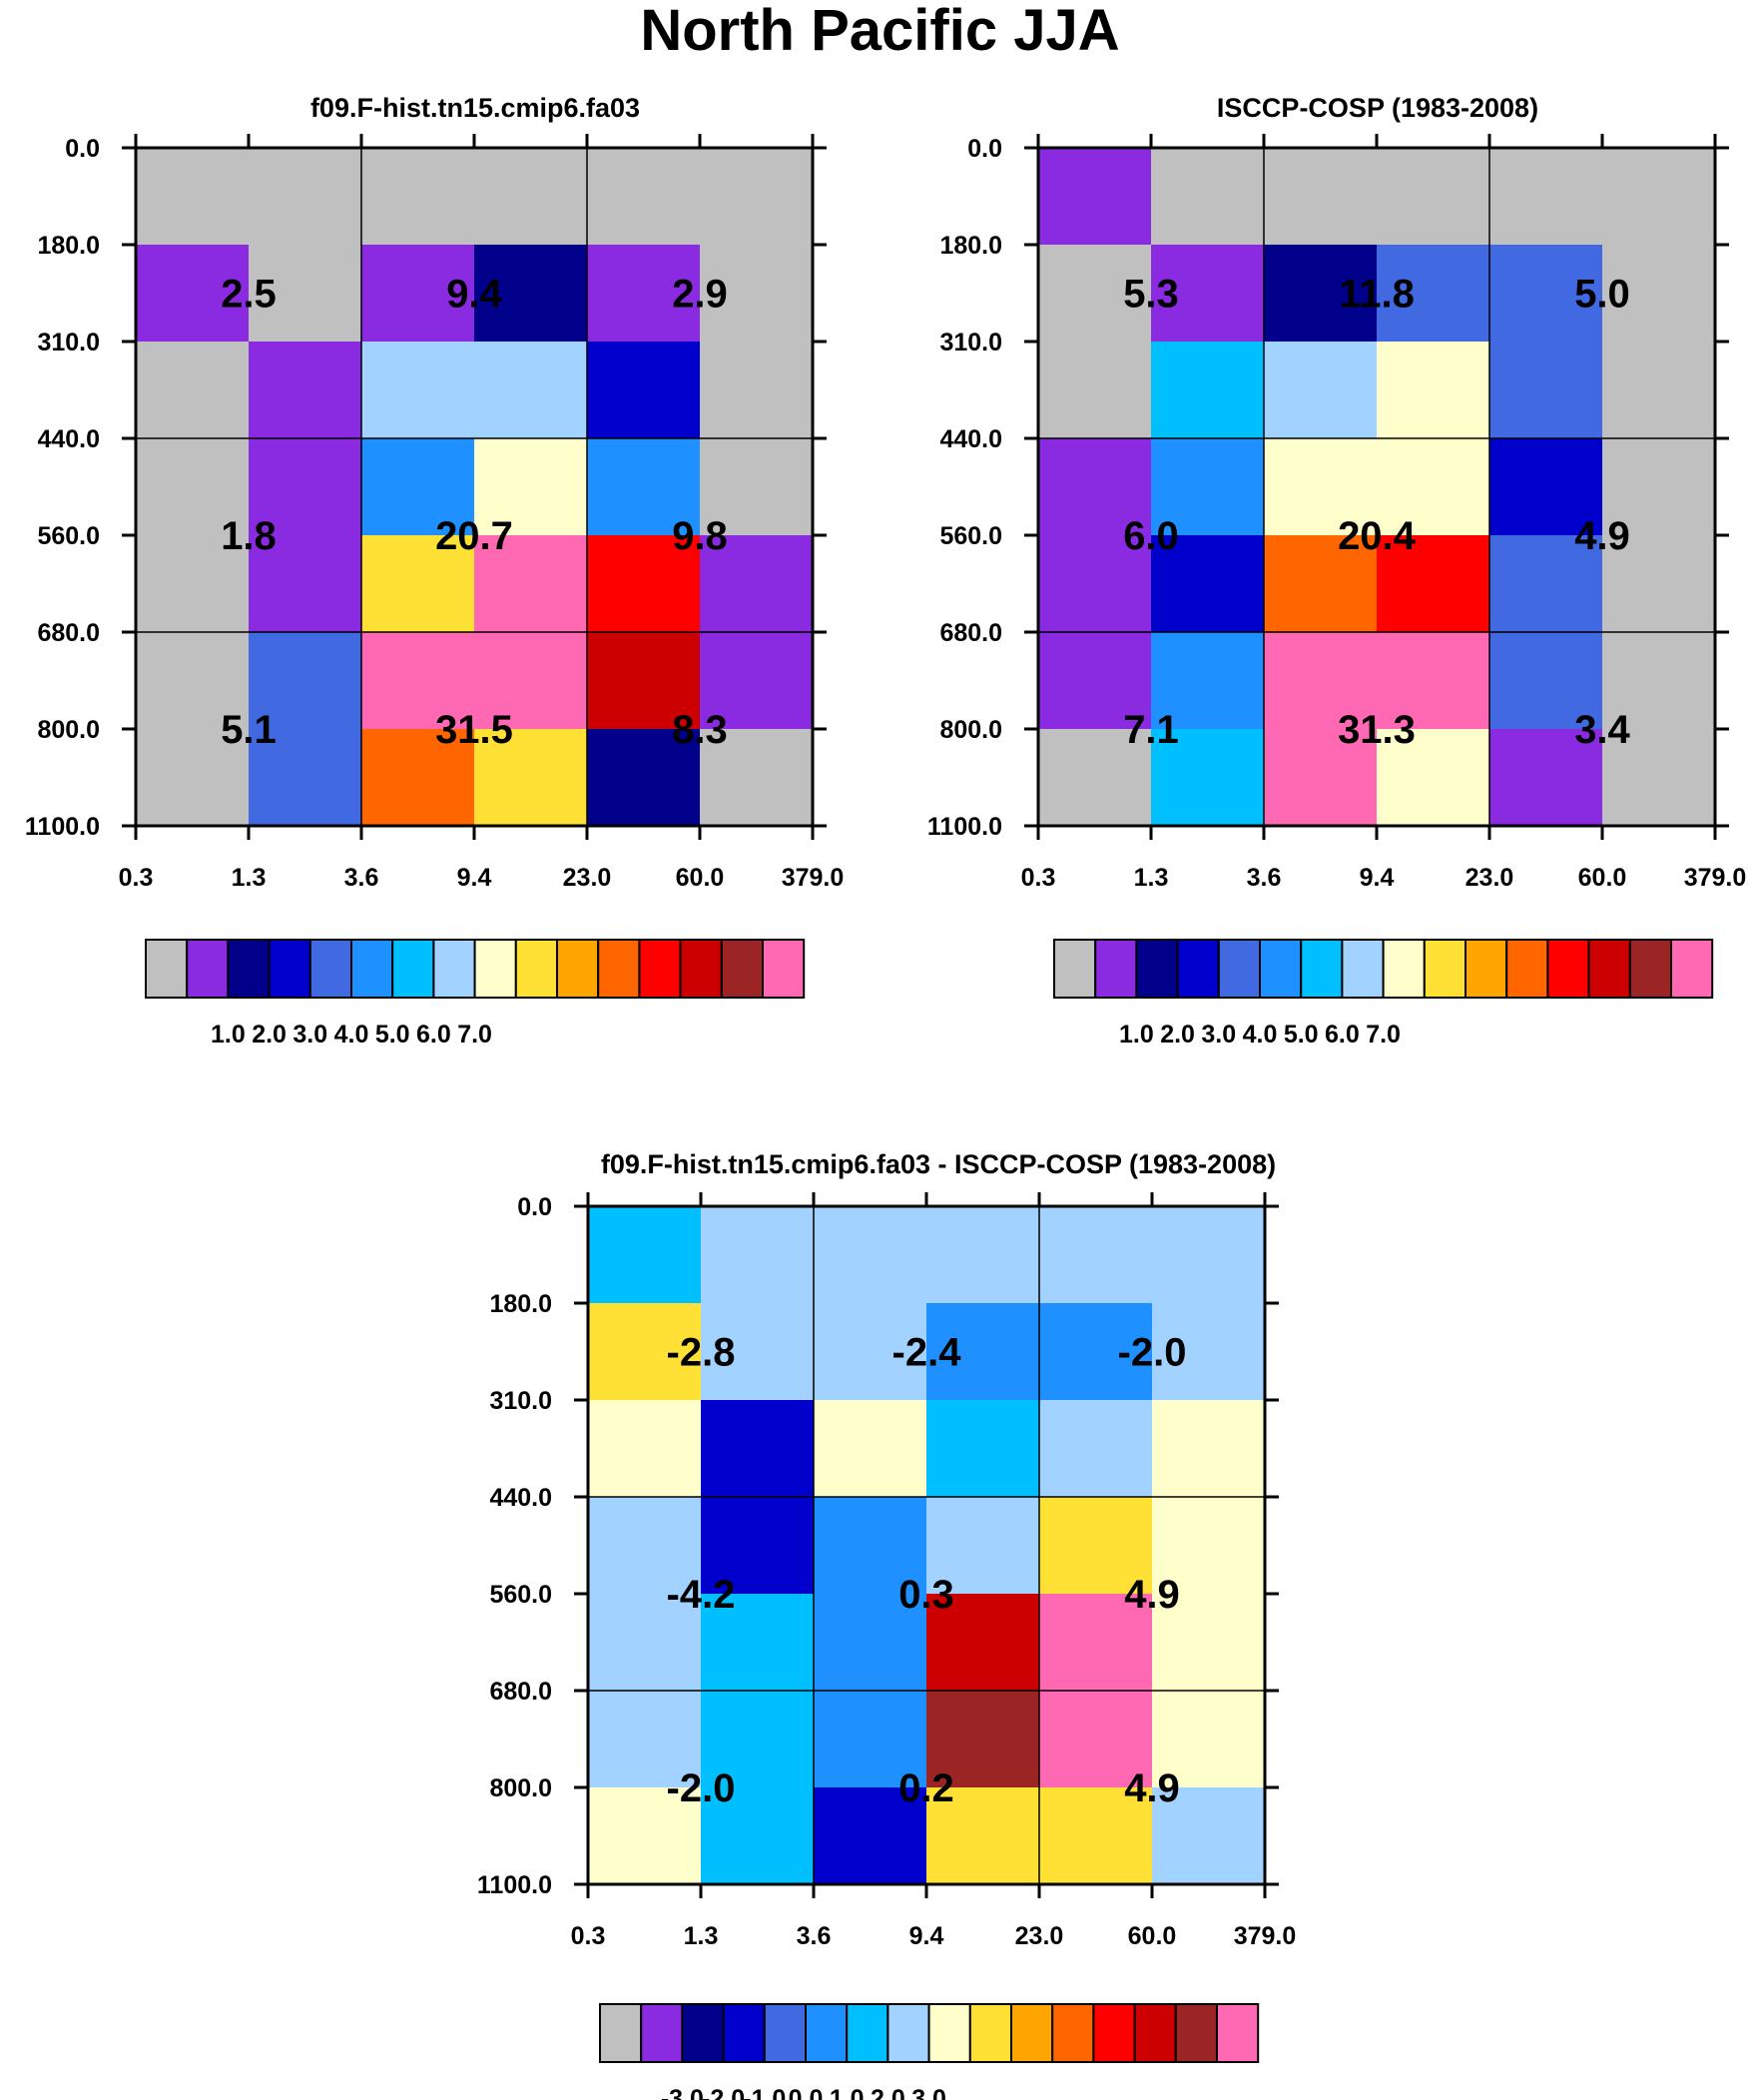  What do you see at coordinates (228, 1035) in the screenshot?
I see `colorbar-label: 1.0` at bounding box center [228, 1035].